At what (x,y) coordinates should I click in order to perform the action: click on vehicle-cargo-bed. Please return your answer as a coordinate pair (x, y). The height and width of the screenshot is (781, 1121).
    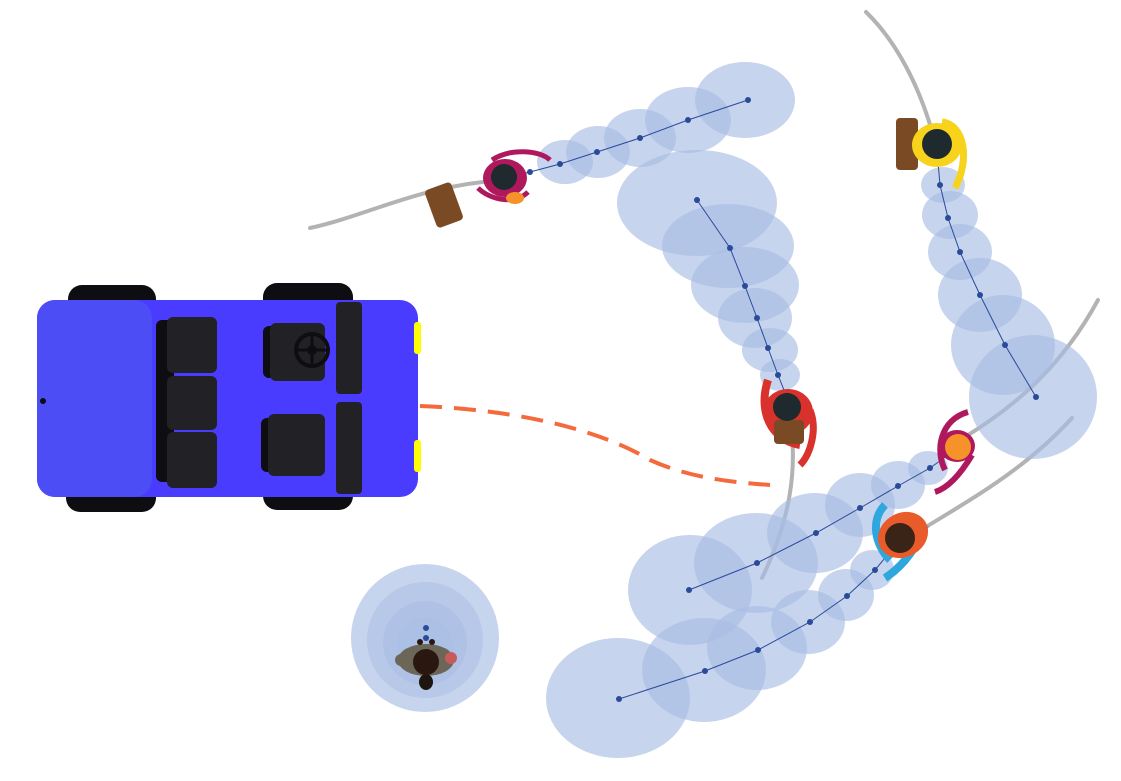
    Looking at the image, I should click on (94, 398).